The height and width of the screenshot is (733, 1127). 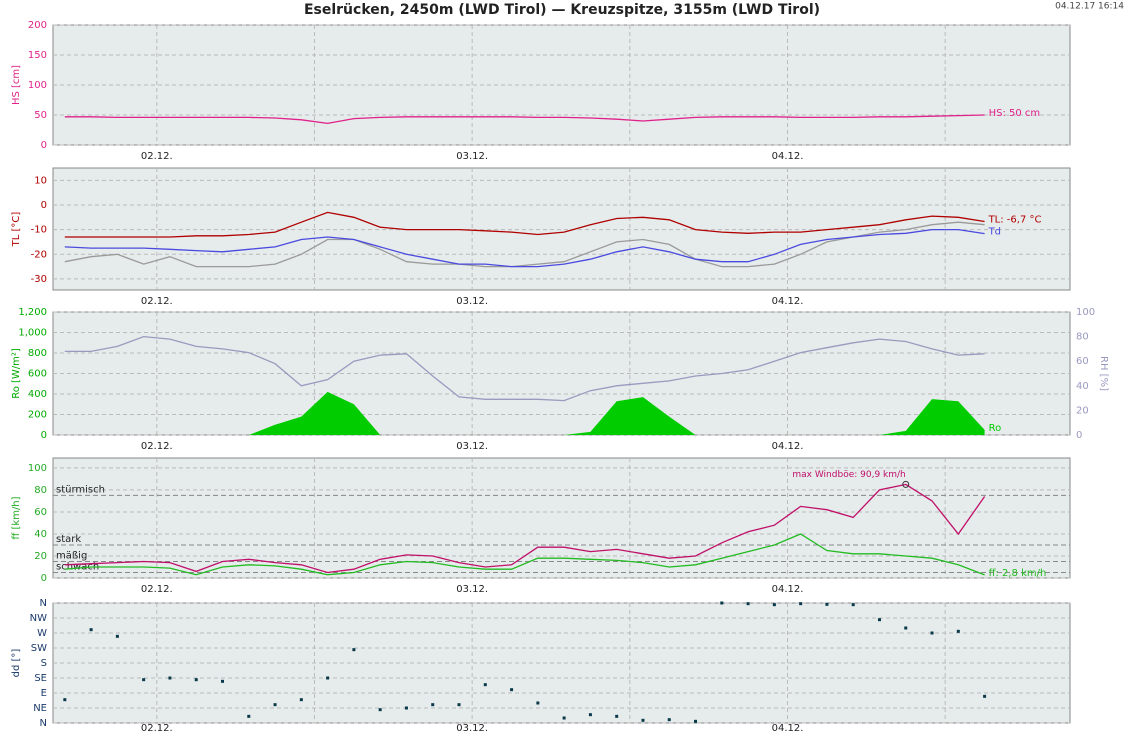 I want to click on y-tick-label: 150, so click(x=37, y=55).